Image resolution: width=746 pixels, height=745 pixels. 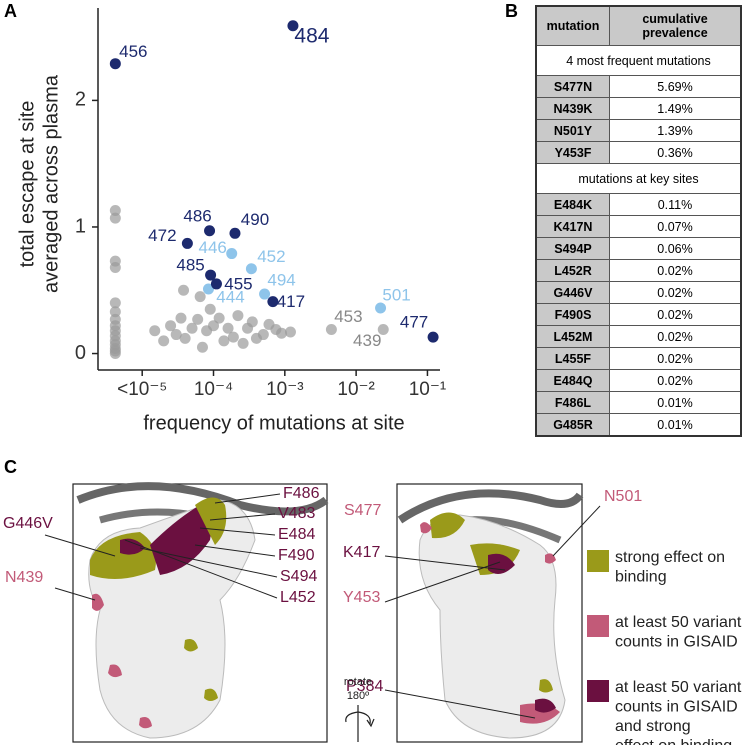 What do you see at coordinates (271, 256) in the screenshot?
I see `point-label: 452` at bounding box center [271, 256].